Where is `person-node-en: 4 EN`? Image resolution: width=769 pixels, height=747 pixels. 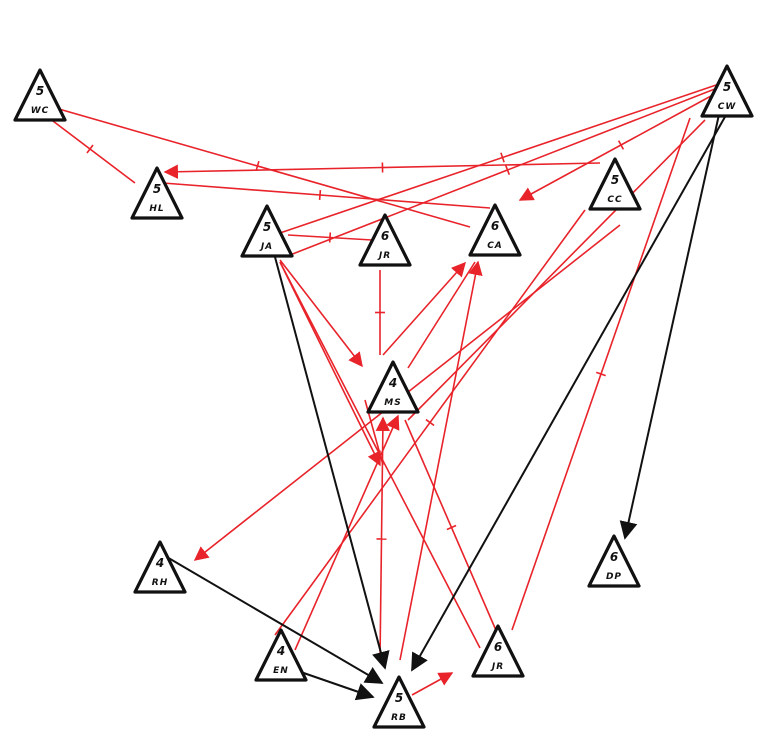
person-node-en: 4 EN is located at coordinates (281, 655).